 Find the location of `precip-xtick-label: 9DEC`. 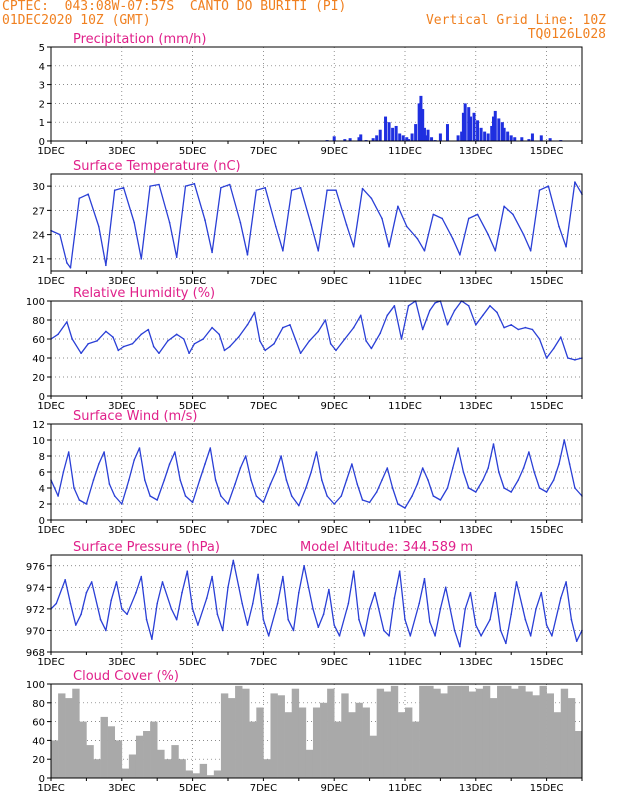

precip-xtick-label: 9DEC is located at coordinates (334, 151).